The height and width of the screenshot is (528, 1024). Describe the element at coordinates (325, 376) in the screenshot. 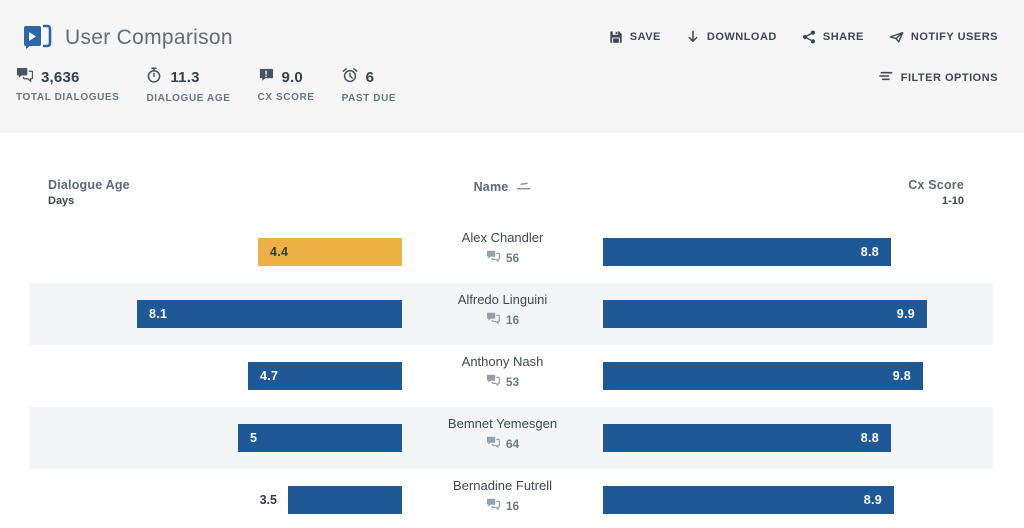

I see `dialogue-age-bar: 4.7` at that location.